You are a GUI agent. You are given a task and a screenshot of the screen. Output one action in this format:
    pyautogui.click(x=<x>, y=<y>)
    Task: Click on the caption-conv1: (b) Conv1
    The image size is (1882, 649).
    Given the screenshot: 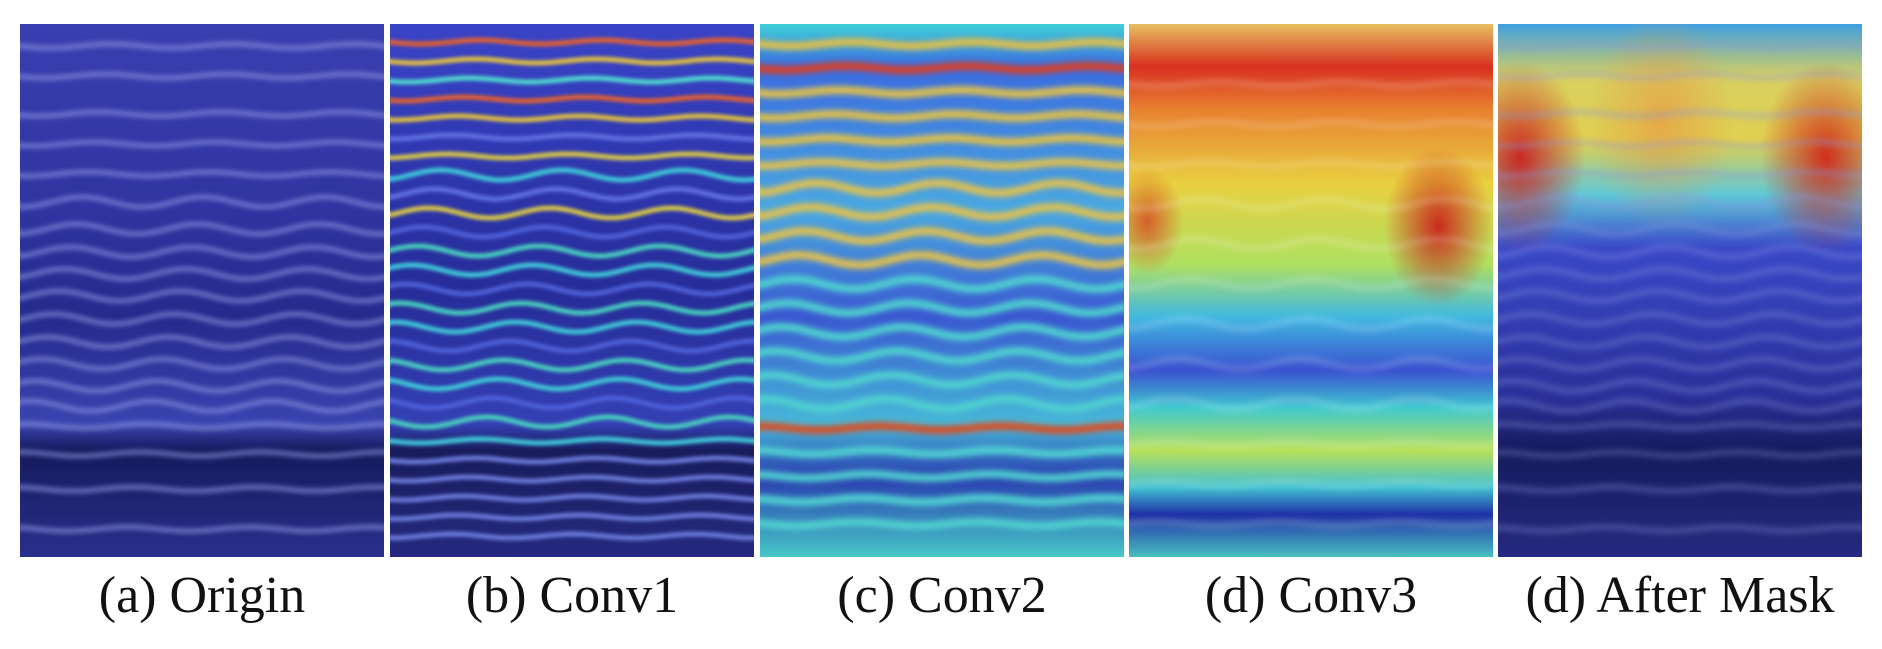 What is the action you would take?
    pyautogui.click(x=572, y=595)
    